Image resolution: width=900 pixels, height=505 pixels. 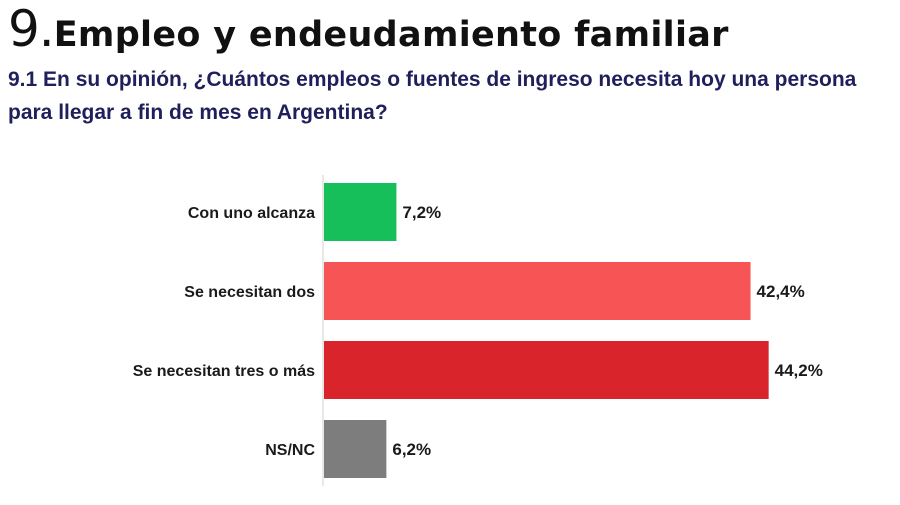 What do you see at coordinates (31, 29) in the screenshot?
I see `section-number: 9.` at bounding box center [31, 29].